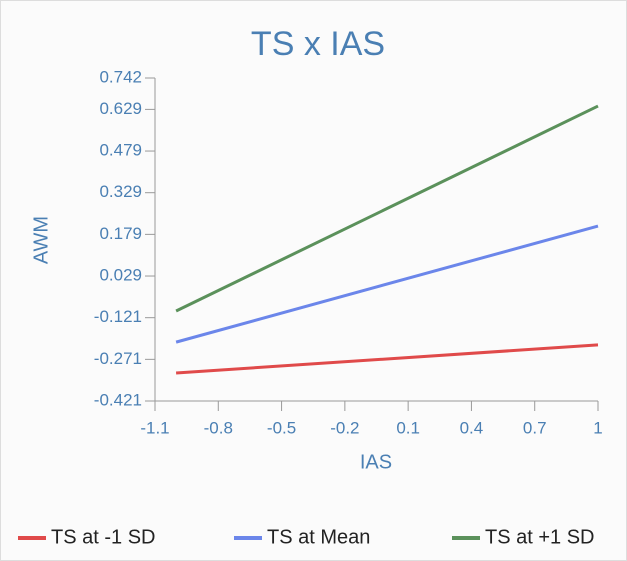 The width and height of the screenshot is (627, 561). I want to click on x-tick-label: -0.5, so click(281, 427).